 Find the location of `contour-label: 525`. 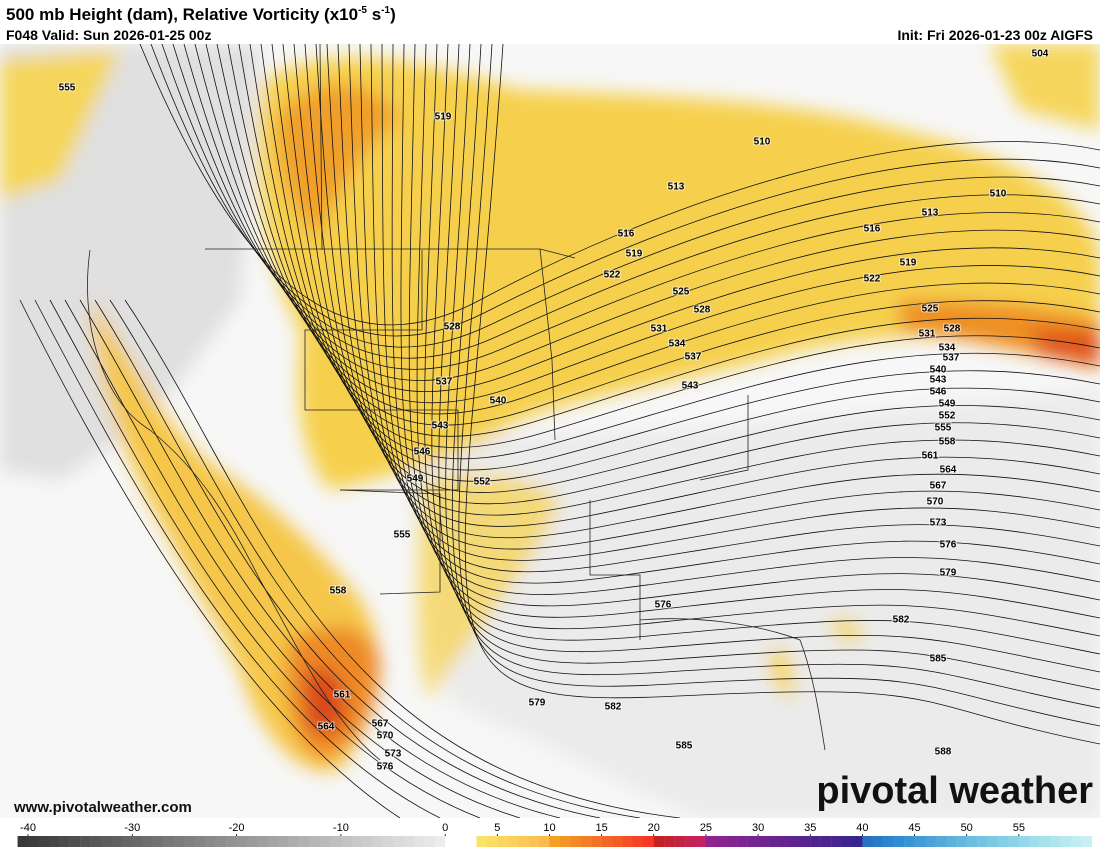

contour-label: 525 is located at coordinates (681, 292).